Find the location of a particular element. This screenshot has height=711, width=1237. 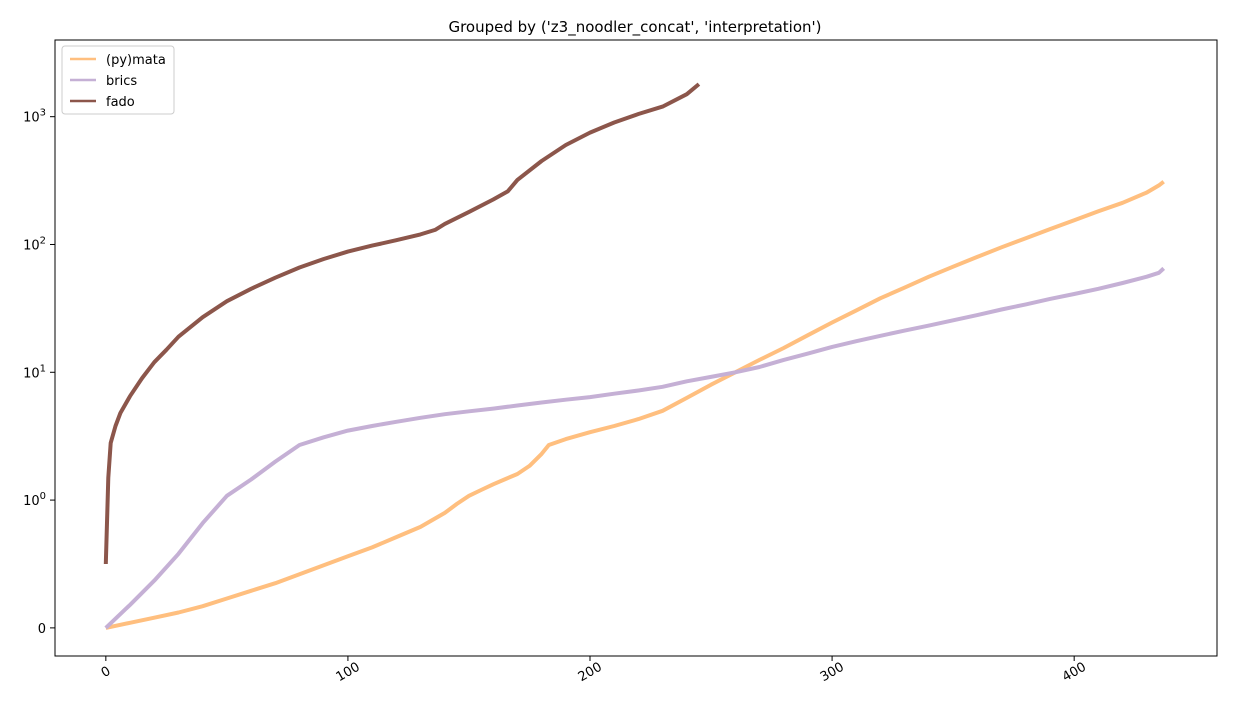

y-tick-label: 10³ is located at coordinates (34, 117).